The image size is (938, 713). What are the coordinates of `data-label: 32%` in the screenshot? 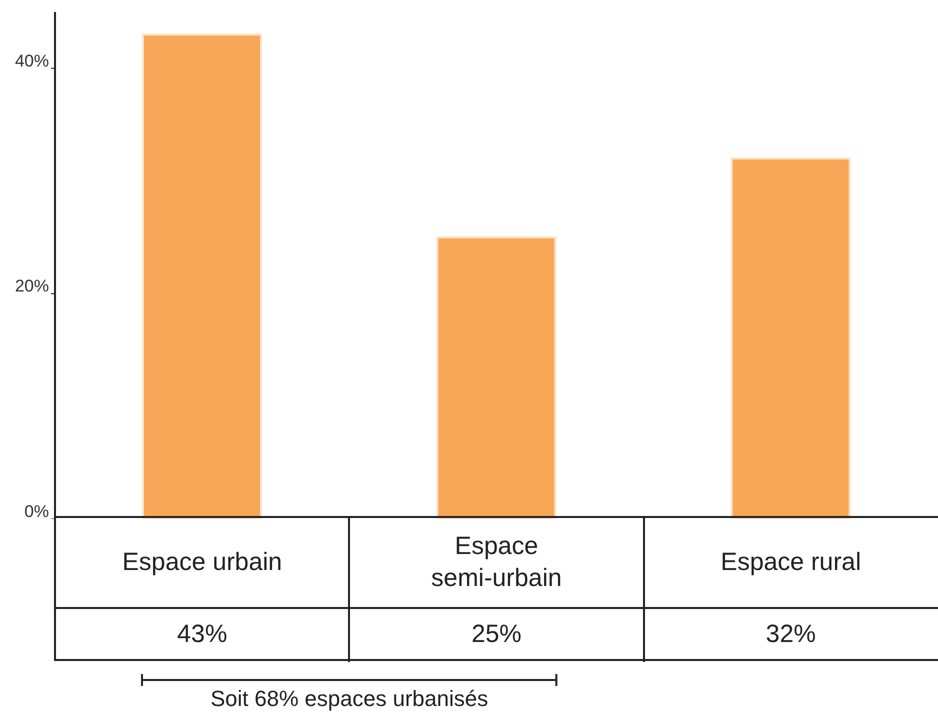 It's located at (791, 634).